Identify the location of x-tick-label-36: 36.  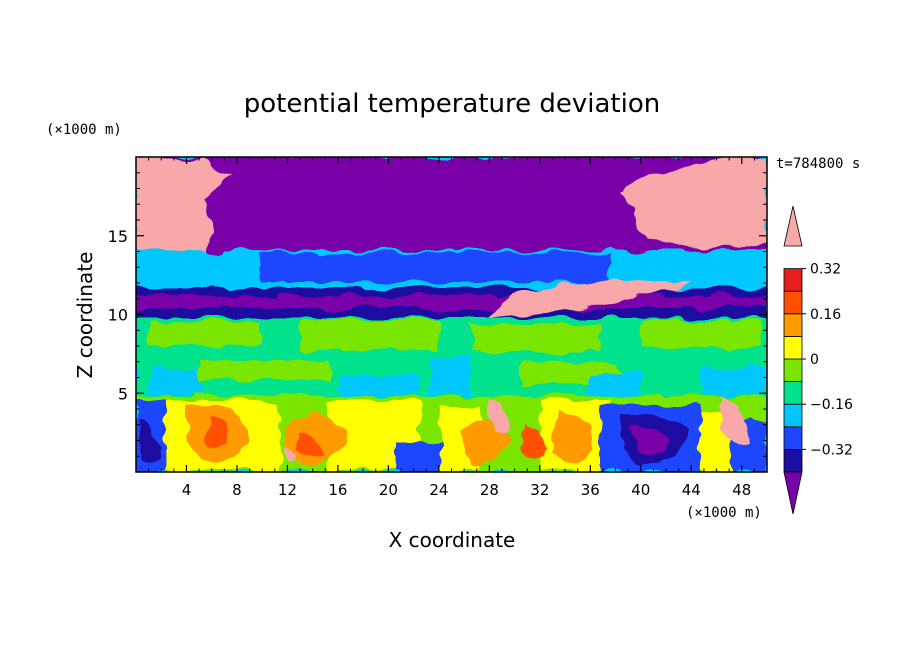
(590, 490).